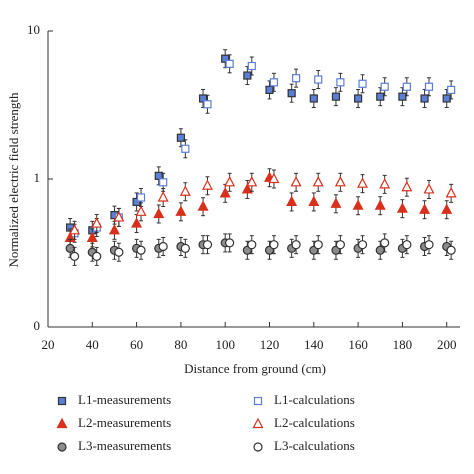 The height and width of the screenshot is (474, 474). What do you see at coordinates (37, 177) in the screenshot?
I see `y-tick-label: 1` at bounding box center [37, 177].